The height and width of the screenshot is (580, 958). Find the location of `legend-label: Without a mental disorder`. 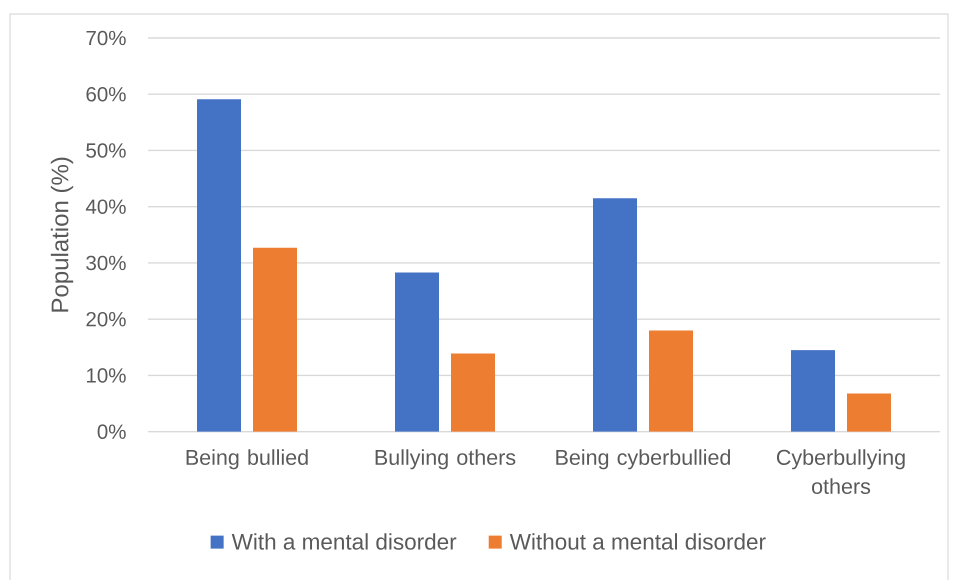

legend-label: Without a mental disorder is located at coordinates (638, 541).